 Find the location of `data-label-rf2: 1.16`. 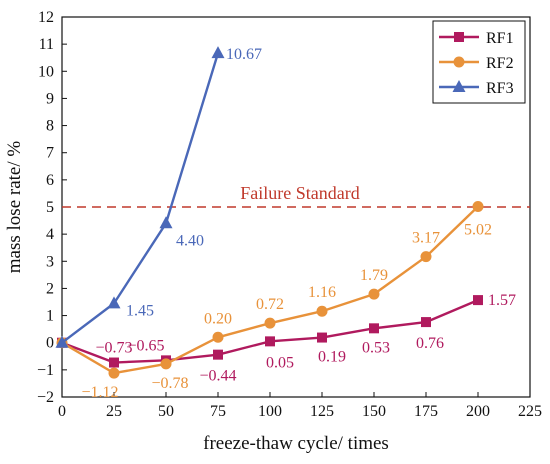

data-label-rf2: 1.16 is located at coordinates (322, 292).